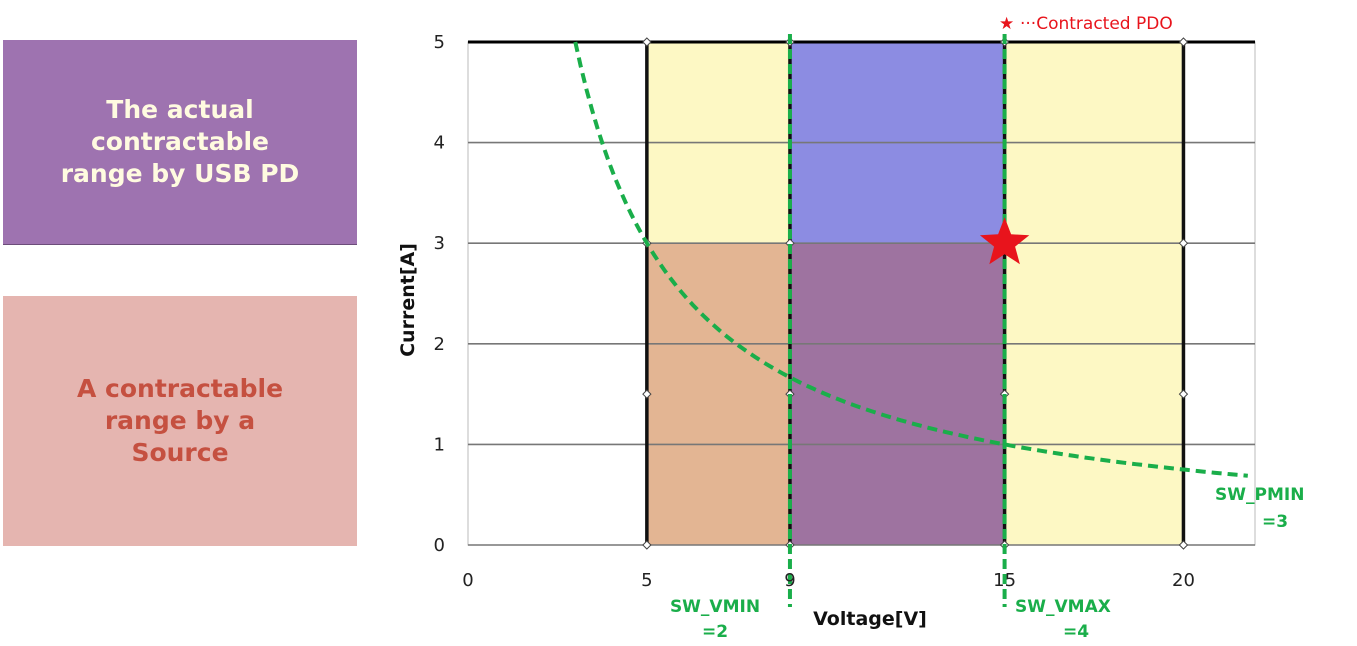 This screenshot has height=646, width=1357. I want to click on y-axis-title: Current[A], so click(408, 300).